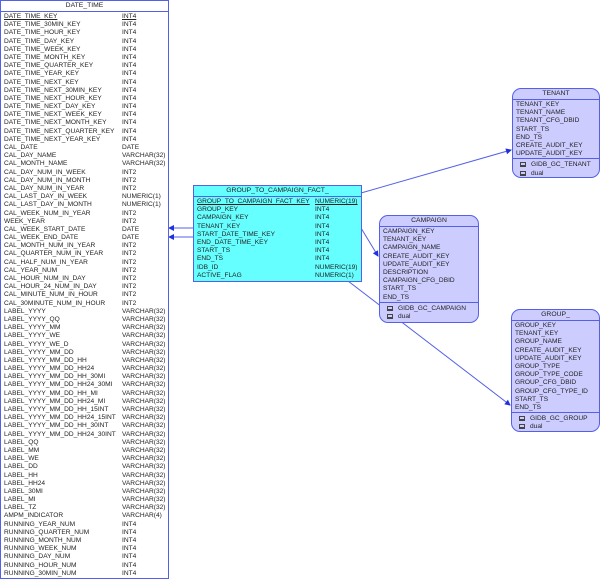 The image size is (600, 579). What do you see at coordinates (218, 210) in the screenshot?
I see `column-name: GROUP_KEY` at bounding box center [218, 210].